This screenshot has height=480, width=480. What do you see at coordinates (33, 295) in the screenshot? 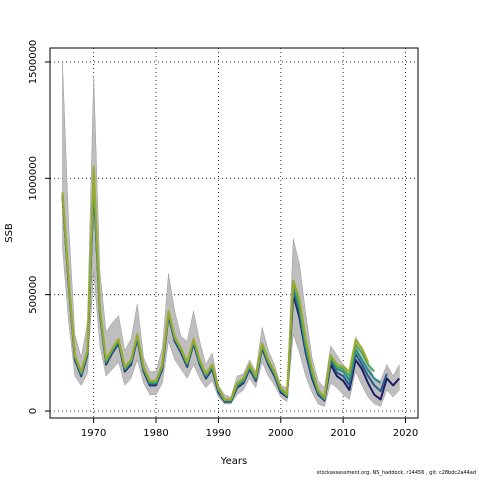
I see `y-tick-label: 500000` at bounding box center [33, 295].